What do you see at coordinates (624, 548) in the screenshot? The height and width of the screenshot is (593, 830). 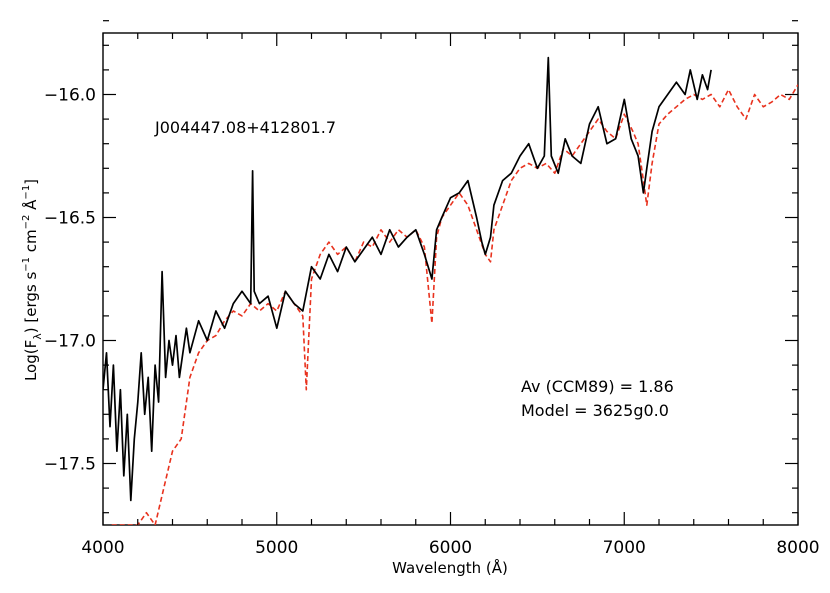 I see `x-tick-label: 7000` at bounding box center [624, 548].